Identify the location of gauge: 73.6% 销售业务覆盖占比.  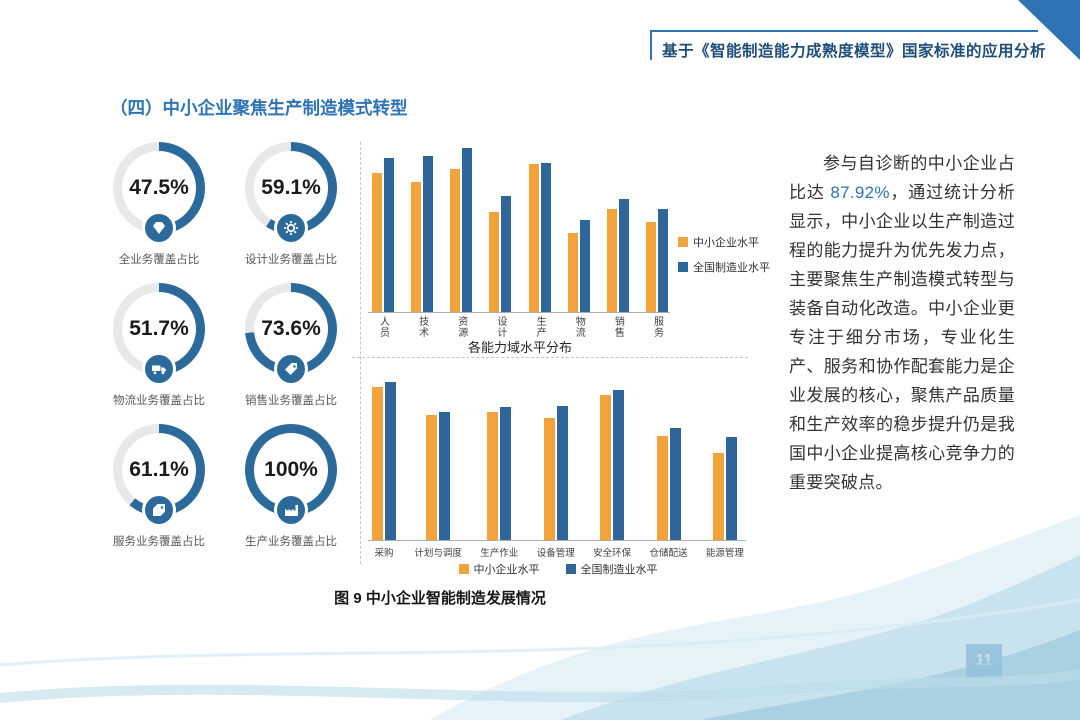
(291, 345).